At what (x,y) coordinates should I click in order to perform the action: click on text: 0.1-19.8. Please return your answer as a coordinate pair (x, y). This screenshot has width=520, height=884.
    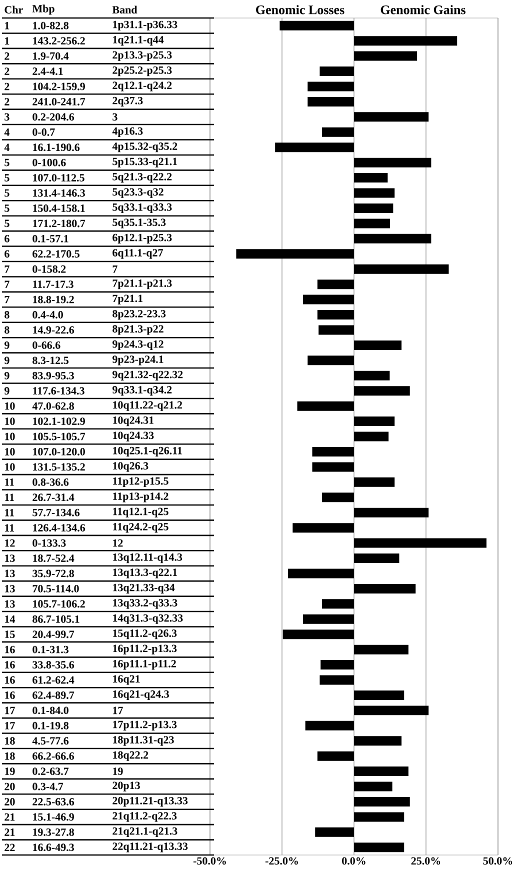
    Looking at the image, I should click on (50, 726).